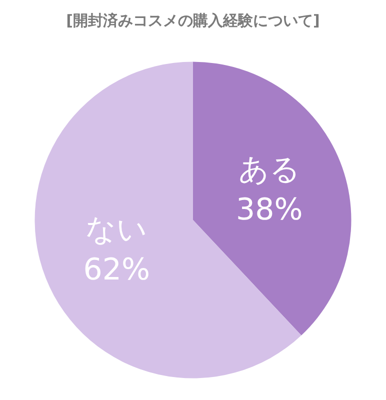 This screenshot has height=400, width=386. I want to click on chart-title: [開封済みコスメの購入経験について], so click(193, 21).